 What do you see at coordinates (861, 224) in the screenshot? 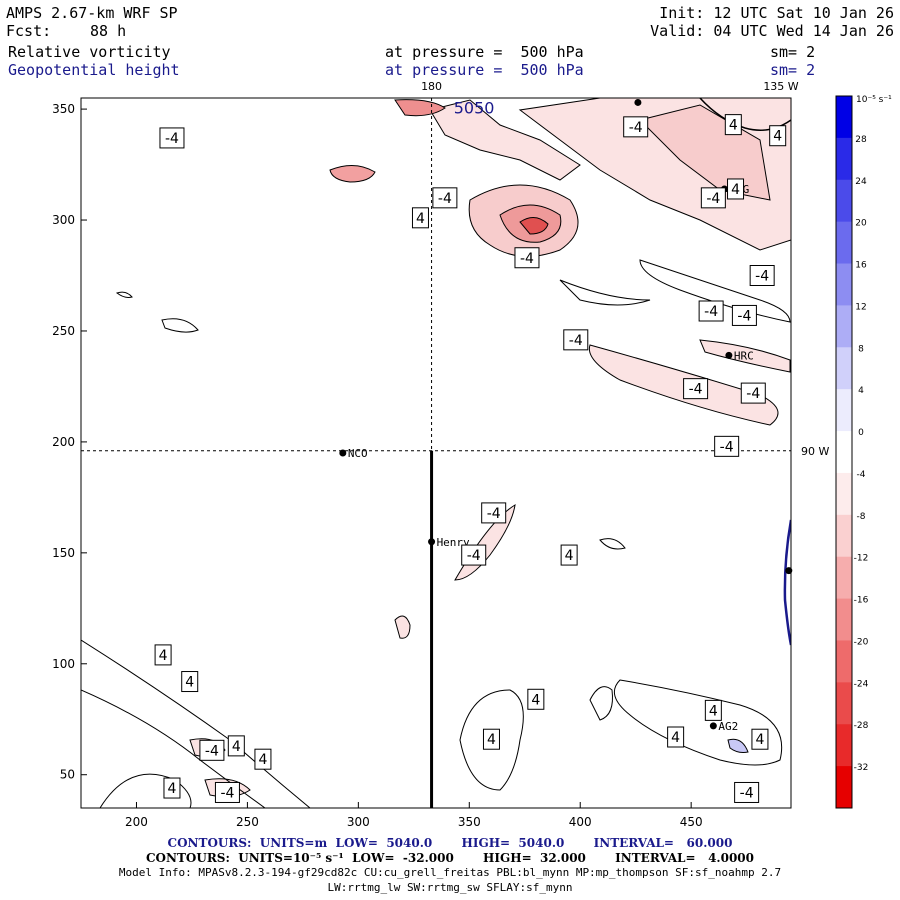
I see `colorbar-tick-label: 20` at bounding box center [861, 224].